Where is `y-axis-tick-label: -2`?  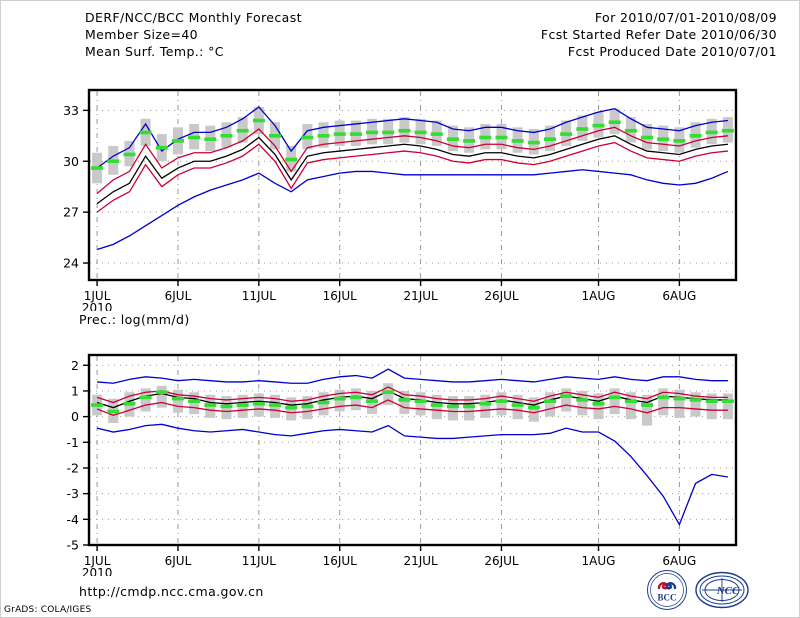
y-axis-tick-label: -2 is located at coordinates (73, 467).